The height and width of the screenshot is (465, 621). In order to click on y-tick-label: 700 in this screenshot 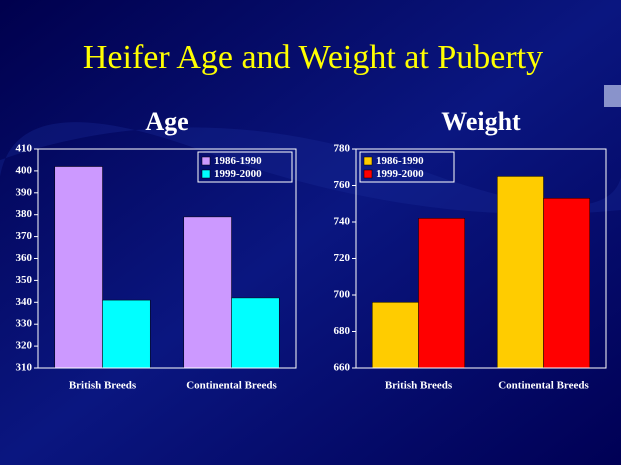, I will do `click(342, 295)`.